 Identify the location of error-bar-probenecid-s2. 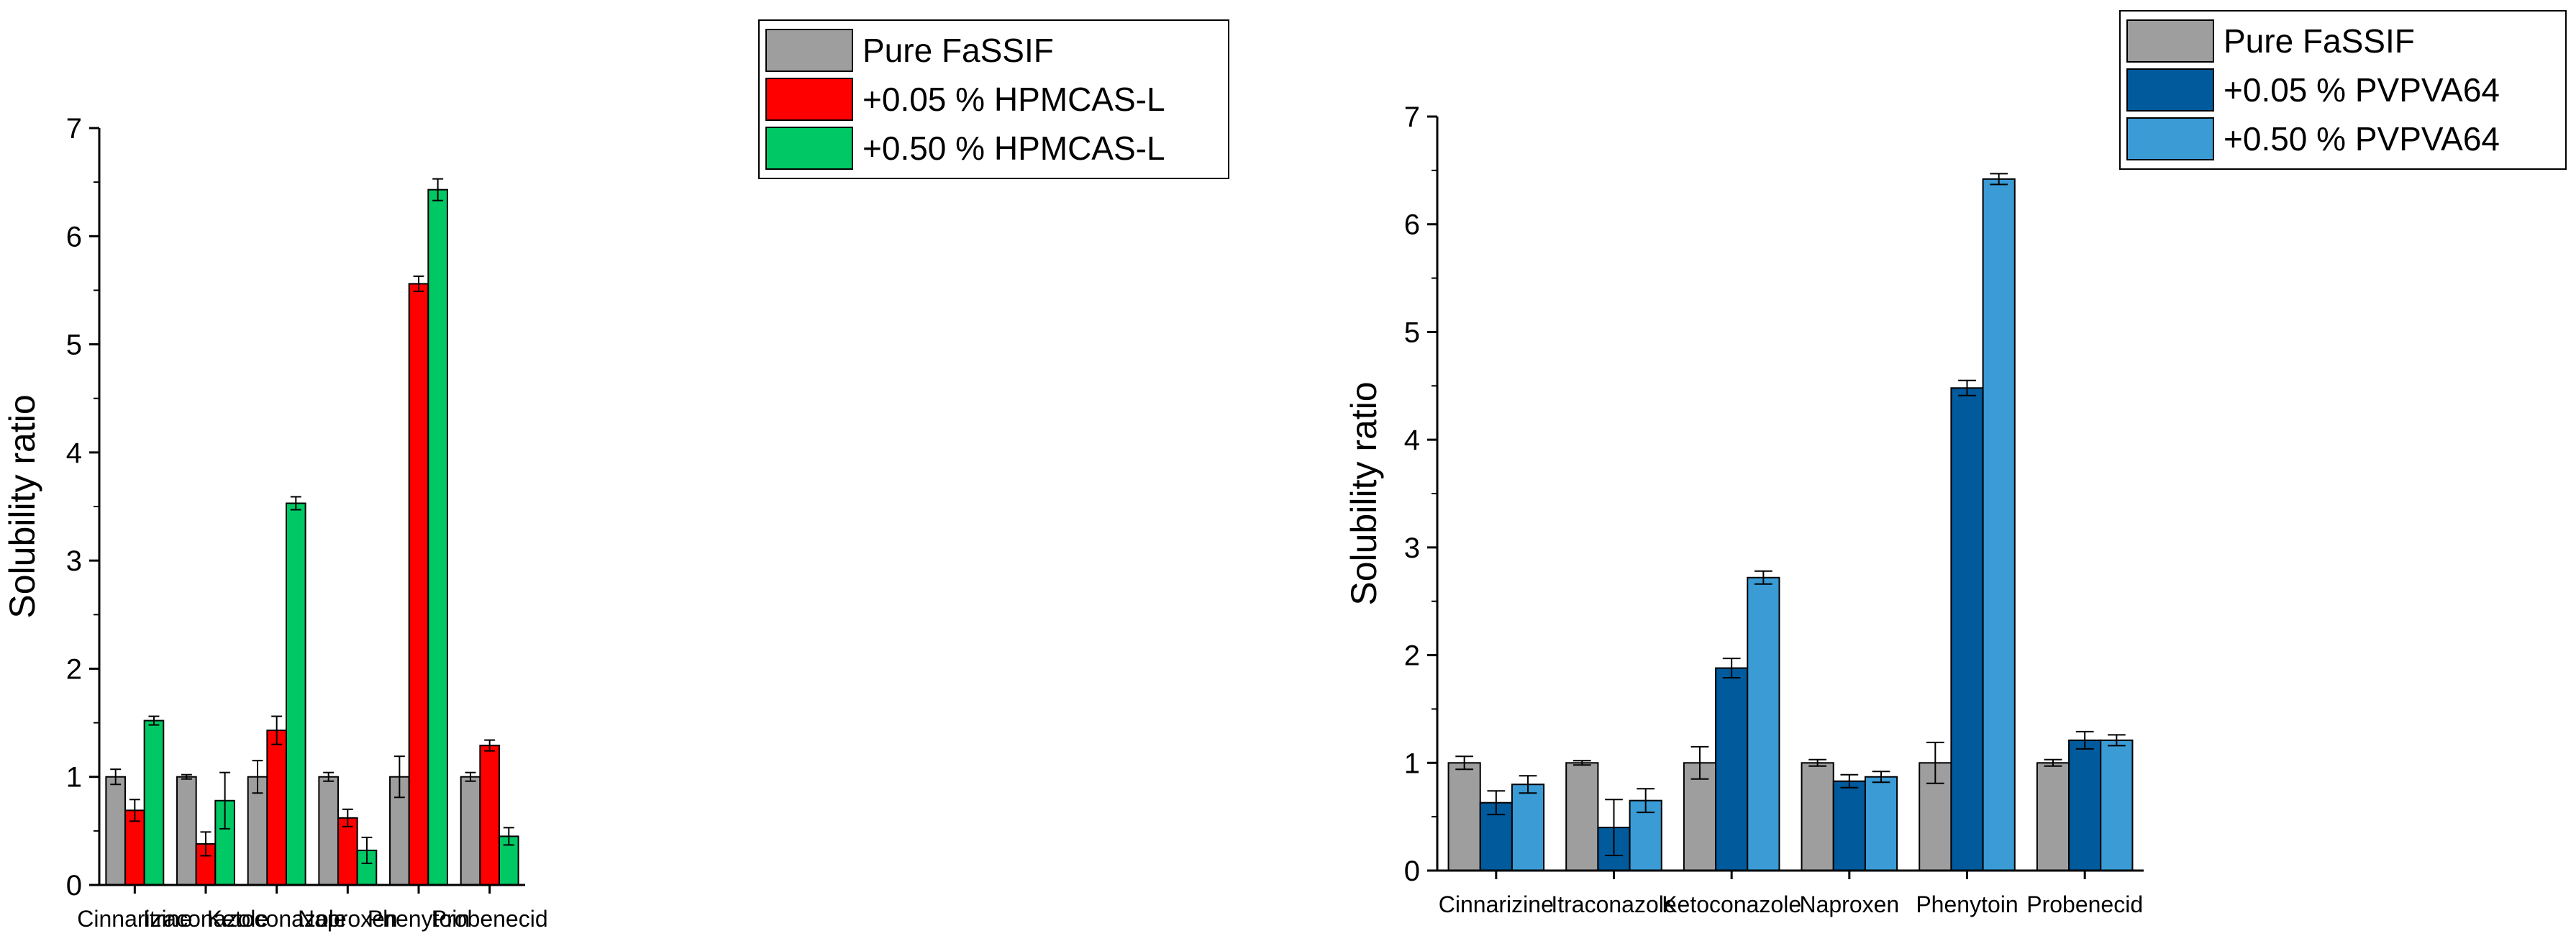
(2117, 740).